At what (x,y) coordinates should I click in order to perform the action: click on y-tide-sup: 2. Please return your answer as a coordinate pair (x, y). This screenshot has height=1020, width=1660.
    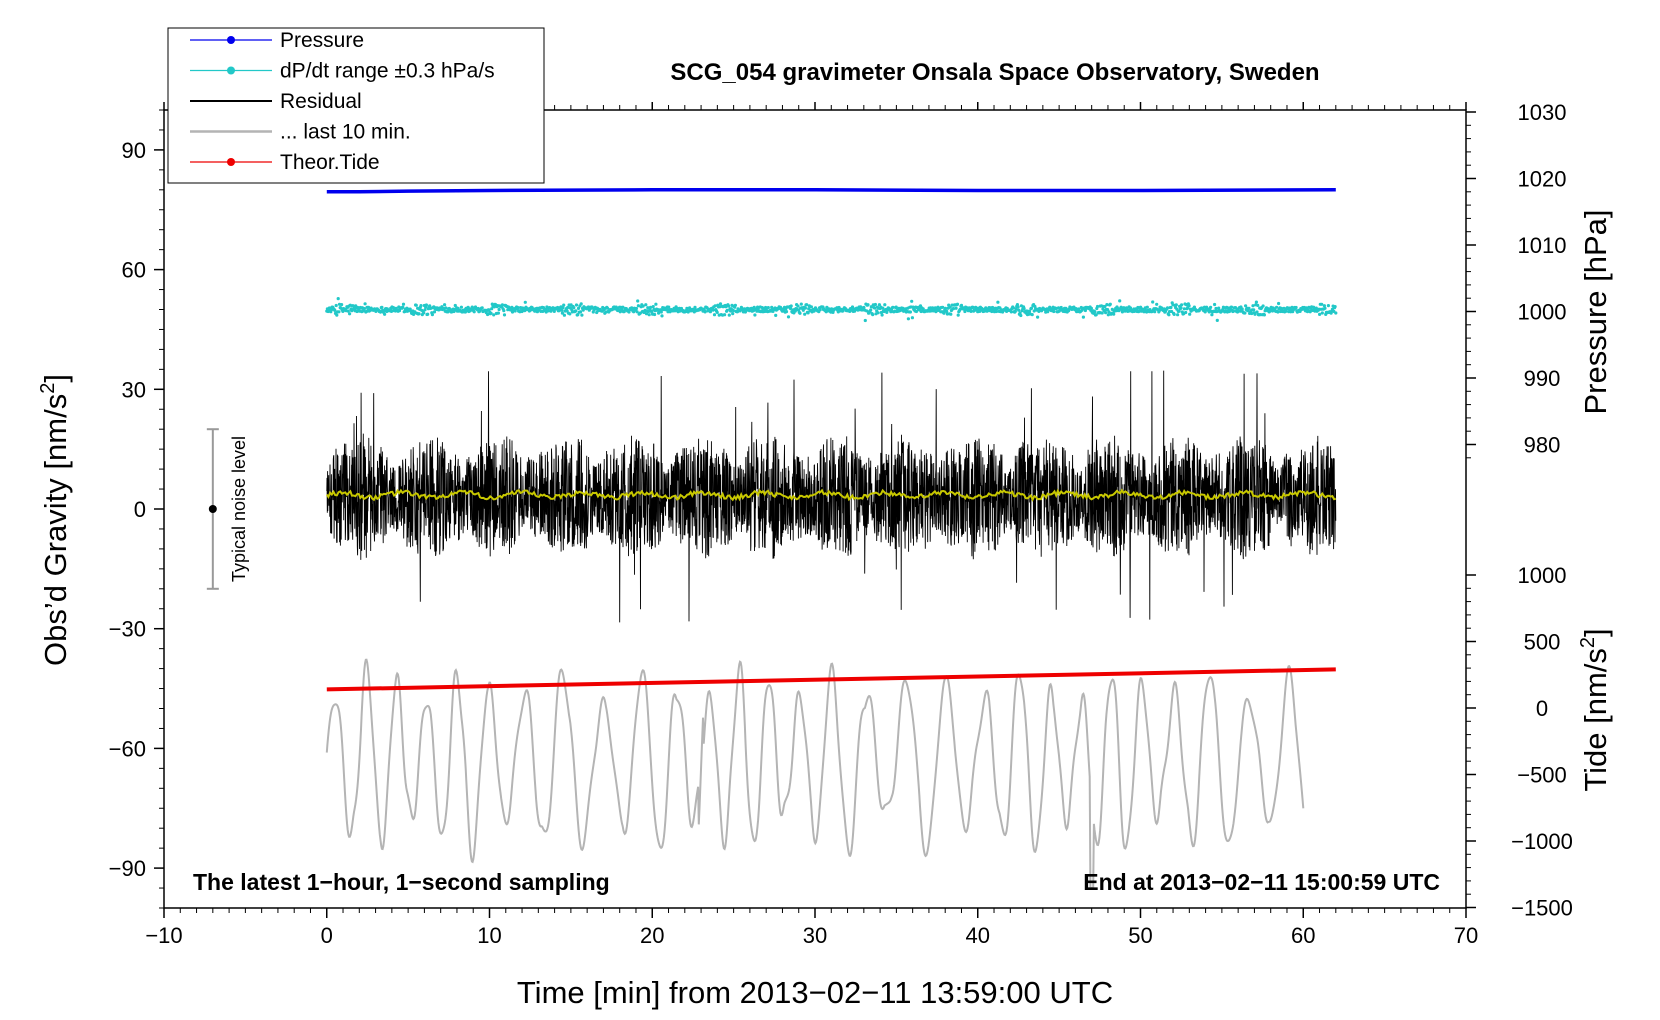
    Looking at the image, I should click on (1588, 642).